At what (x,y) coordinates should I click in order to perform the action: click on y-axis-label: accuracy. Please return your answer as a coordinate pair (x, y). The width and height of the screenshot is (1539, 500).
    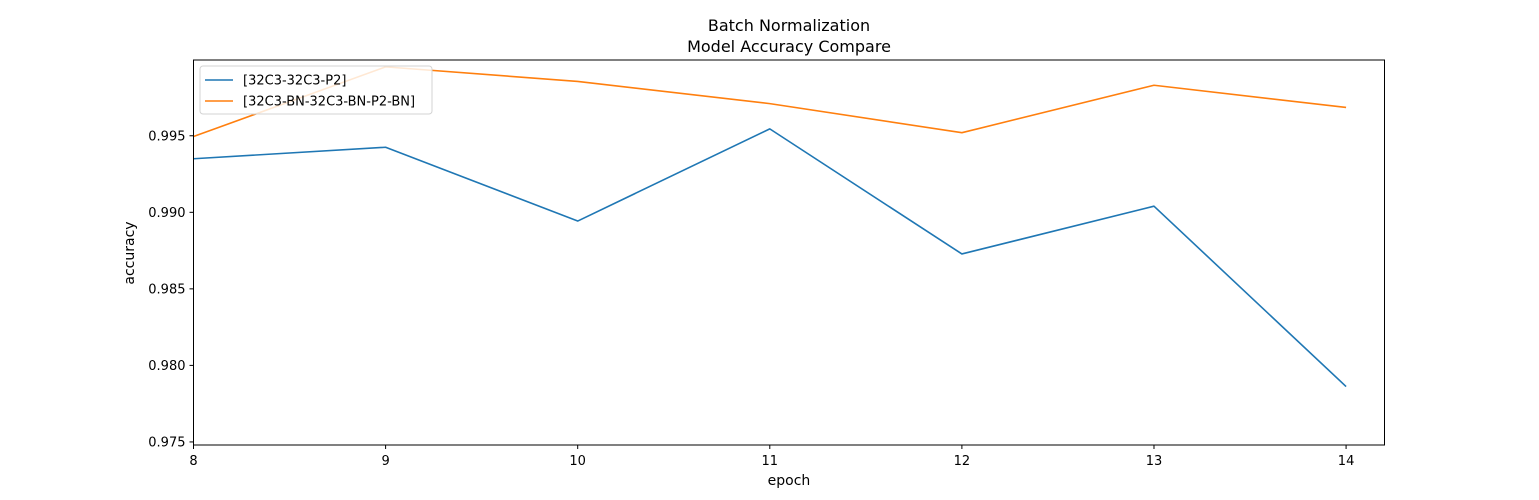
    Looking at the image, I should click on (130, 252).